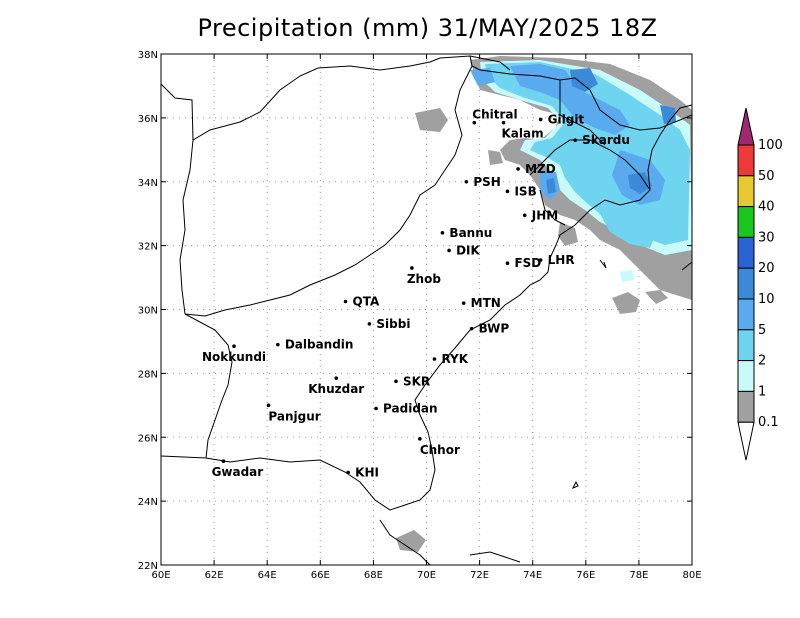 The image size is (800, 618). What do you see at coordinates (525, 191) in the screenshot?
I see `city-label: ISB` at bounding box center [525, 191].